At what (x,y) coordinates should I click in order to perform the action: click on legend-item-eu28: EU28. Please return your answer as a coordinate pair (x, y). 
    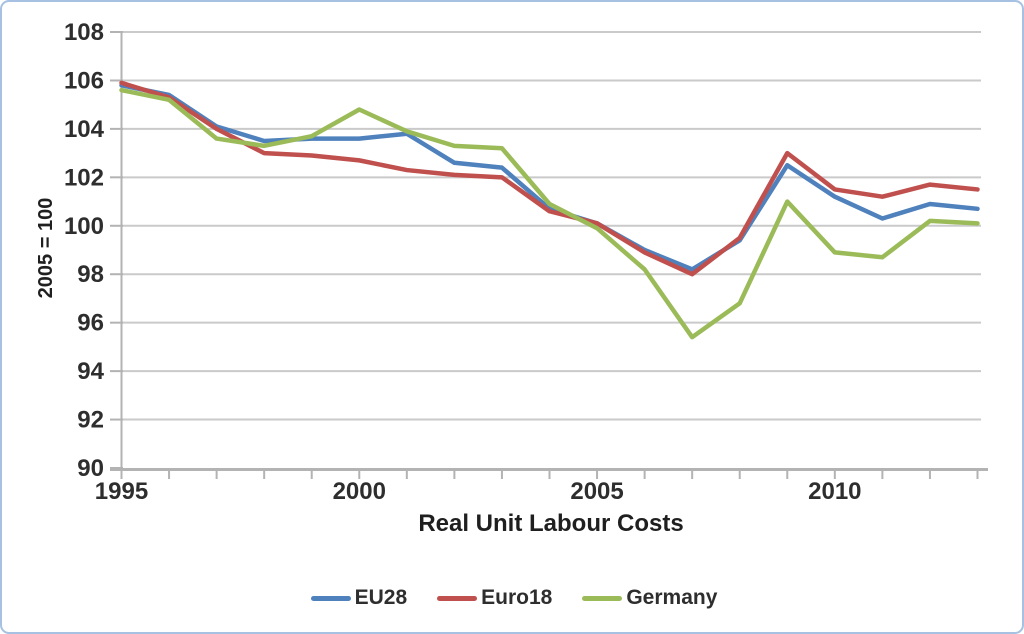
    Looking at the image, I should click on (359, 598).